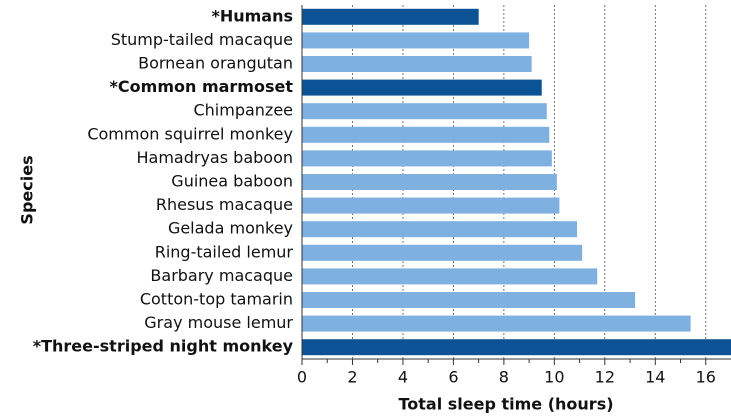 Image resolution: width=731 pixels, height=420 pixels. I want to click on x-tick-label: 2, so click(352, 377).